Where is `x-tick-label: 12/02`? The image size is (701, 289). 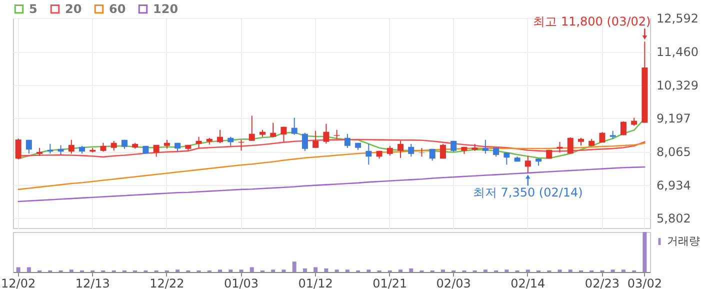 x-tick-label: 12/02 is located at coordinates (18, 282).